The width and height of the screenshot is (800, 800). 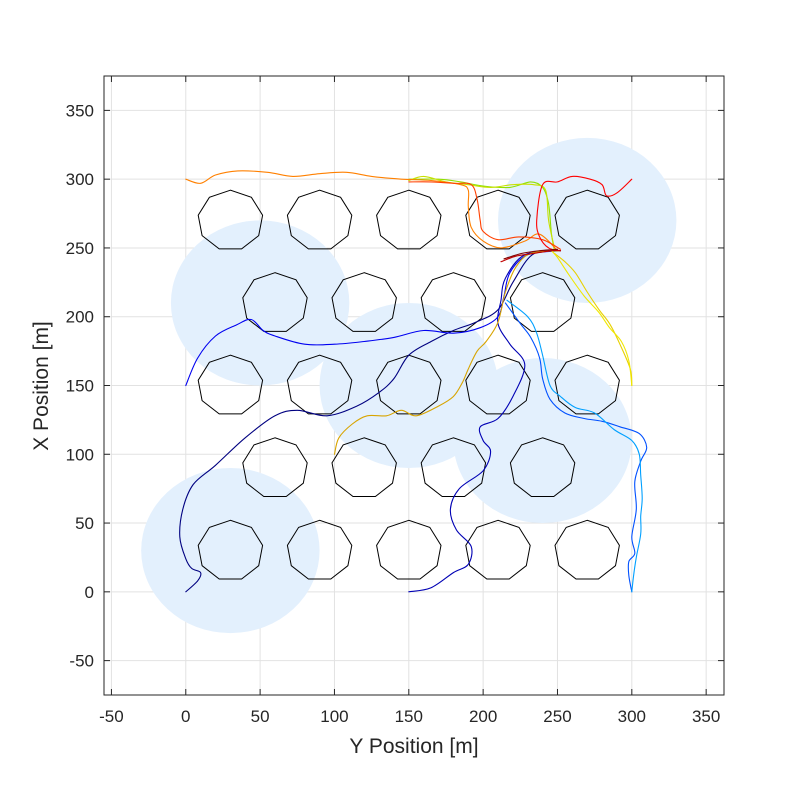 What do you see at coordinates (409, 716) in the screenshot?
I see `x-tick-label: 150` at bounding box center [409, 716].